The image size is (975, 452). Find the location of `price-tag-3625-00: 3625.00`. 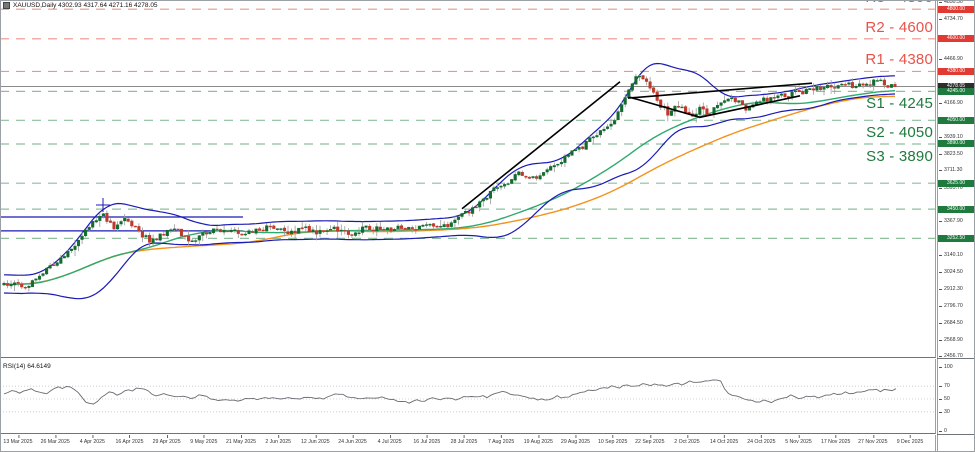

price-tag-3625-00: 3625.00 is located at coordinates (956, 183).